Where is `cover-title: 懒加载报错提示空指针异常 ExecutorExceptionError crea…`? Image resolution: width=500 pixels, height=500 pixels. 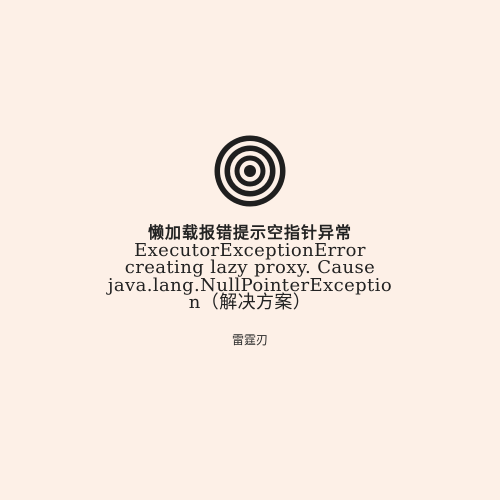 cover-title: 懒加载报错提示空指针异常 ExecutorExceptionError crea… is located at coordinates (250, 268).